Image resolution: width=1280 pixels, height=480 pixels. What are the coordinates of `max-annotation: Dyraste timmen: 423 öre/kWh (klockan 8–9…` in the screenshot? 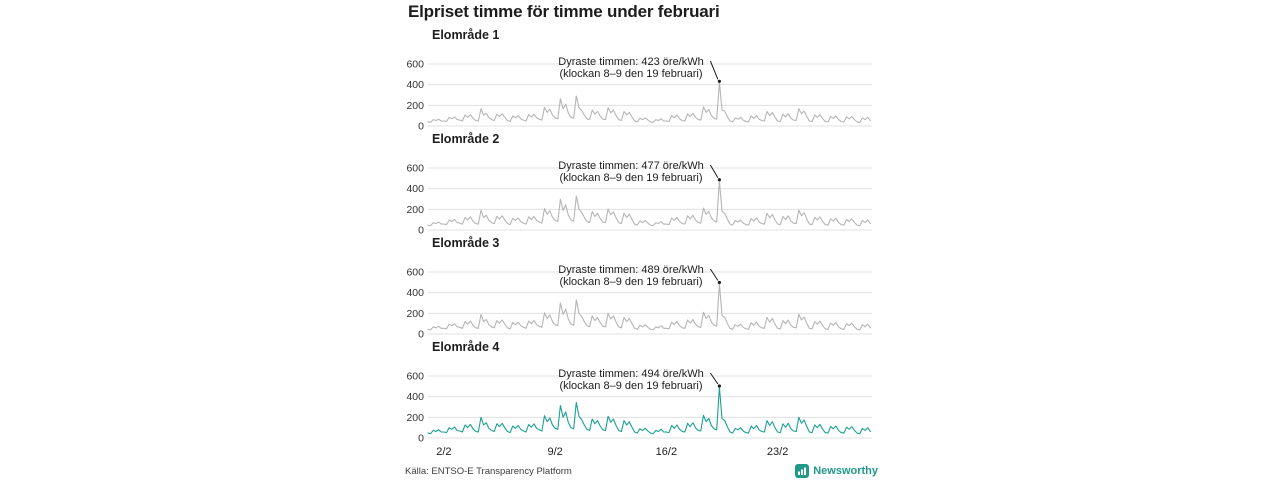 It's located at (631, 68).